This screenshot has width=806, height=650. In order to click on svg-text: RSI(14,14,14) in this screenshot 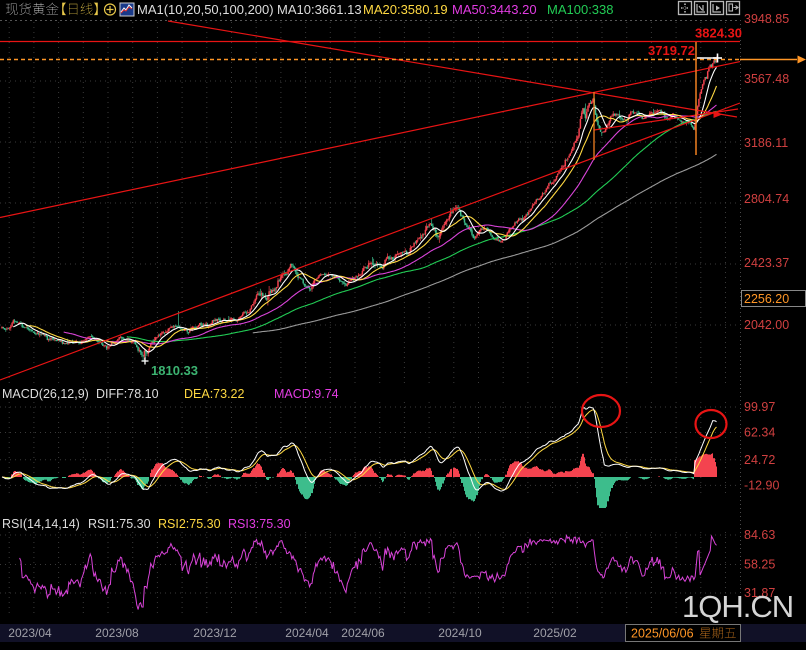, I will do `click(41, 524)`.